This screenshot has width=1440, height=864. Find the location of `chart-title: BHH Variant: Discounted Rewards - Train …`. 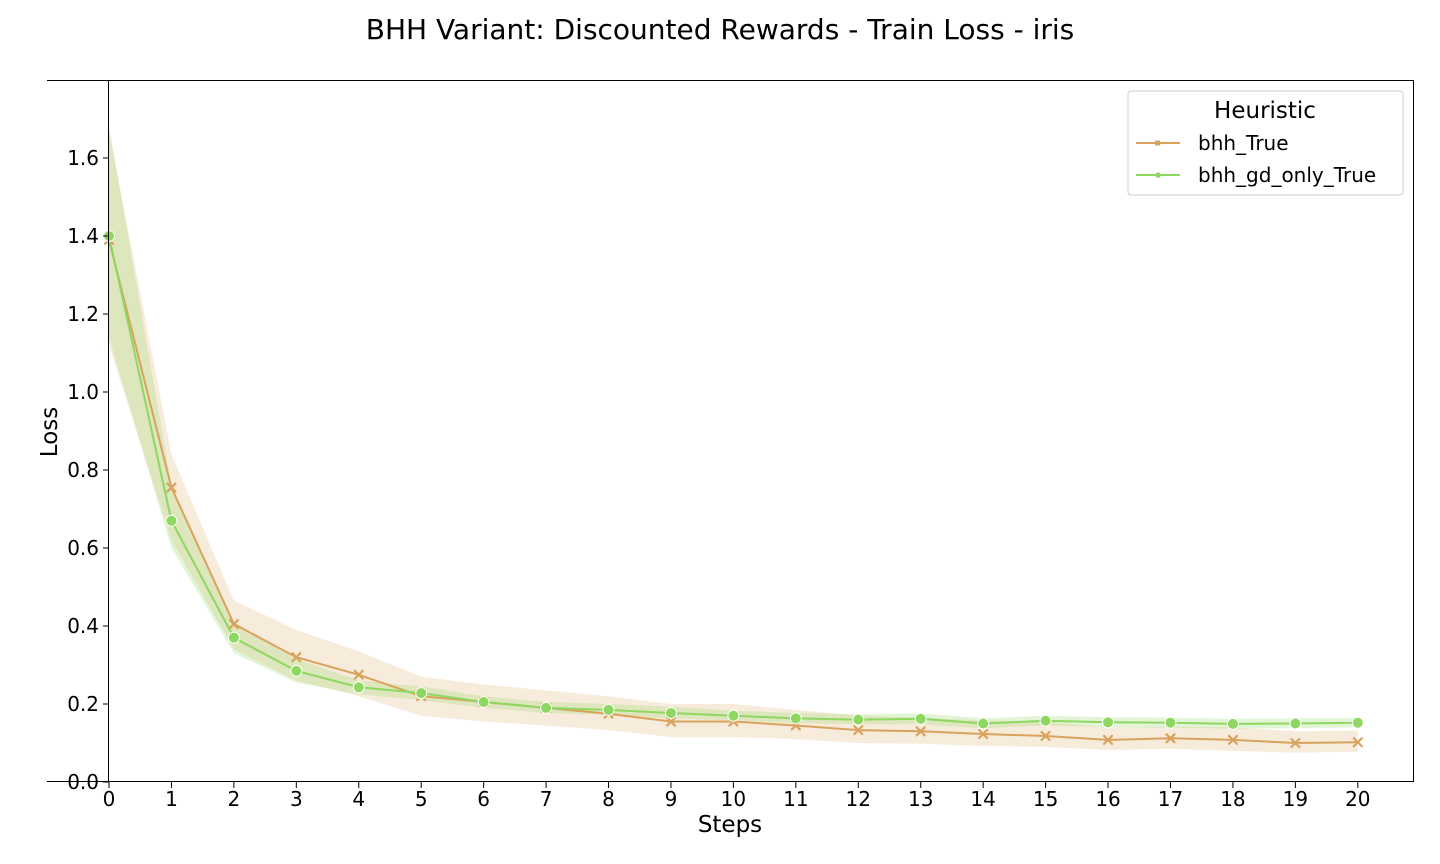

chart-title: BHH Variant: Discounted Rewards - Train … is located at coordinates (720, 29).